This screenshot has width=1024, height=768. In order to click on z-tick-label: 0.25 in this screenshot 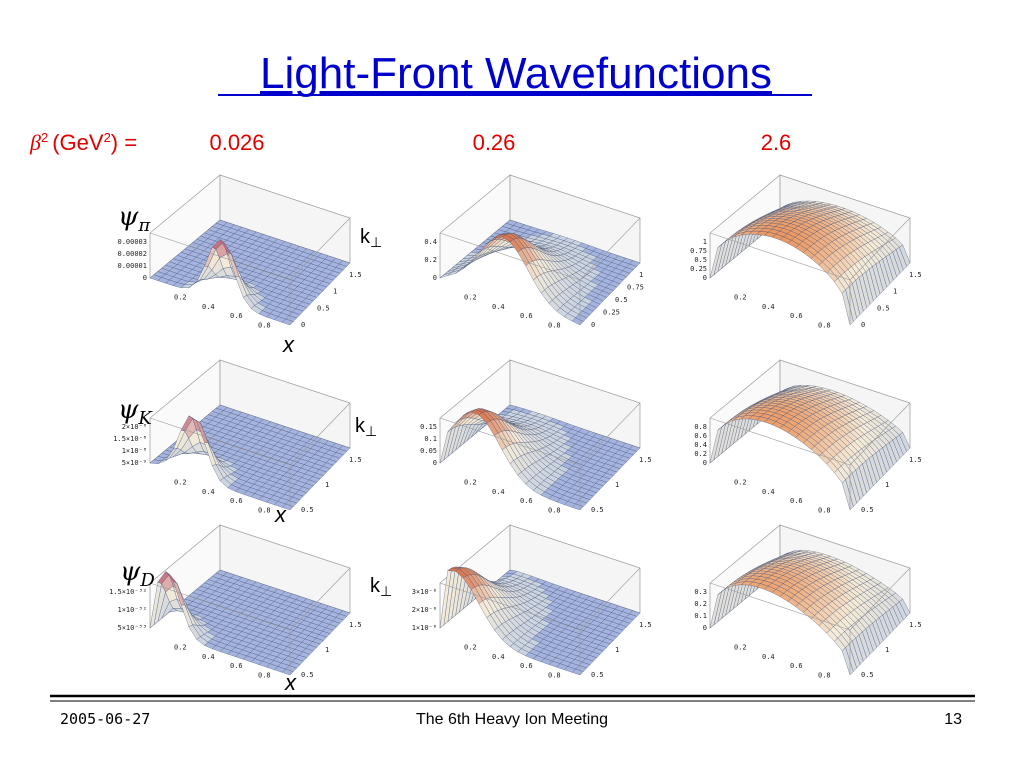, I will do `click(698, 269)`.